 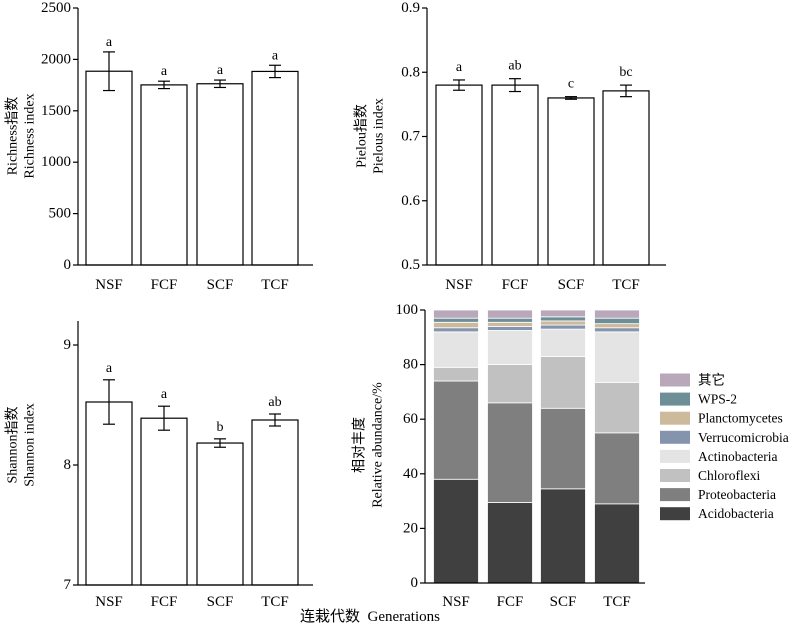 I want to click on y-tick-label: 1500, so click(x=56, y=111).